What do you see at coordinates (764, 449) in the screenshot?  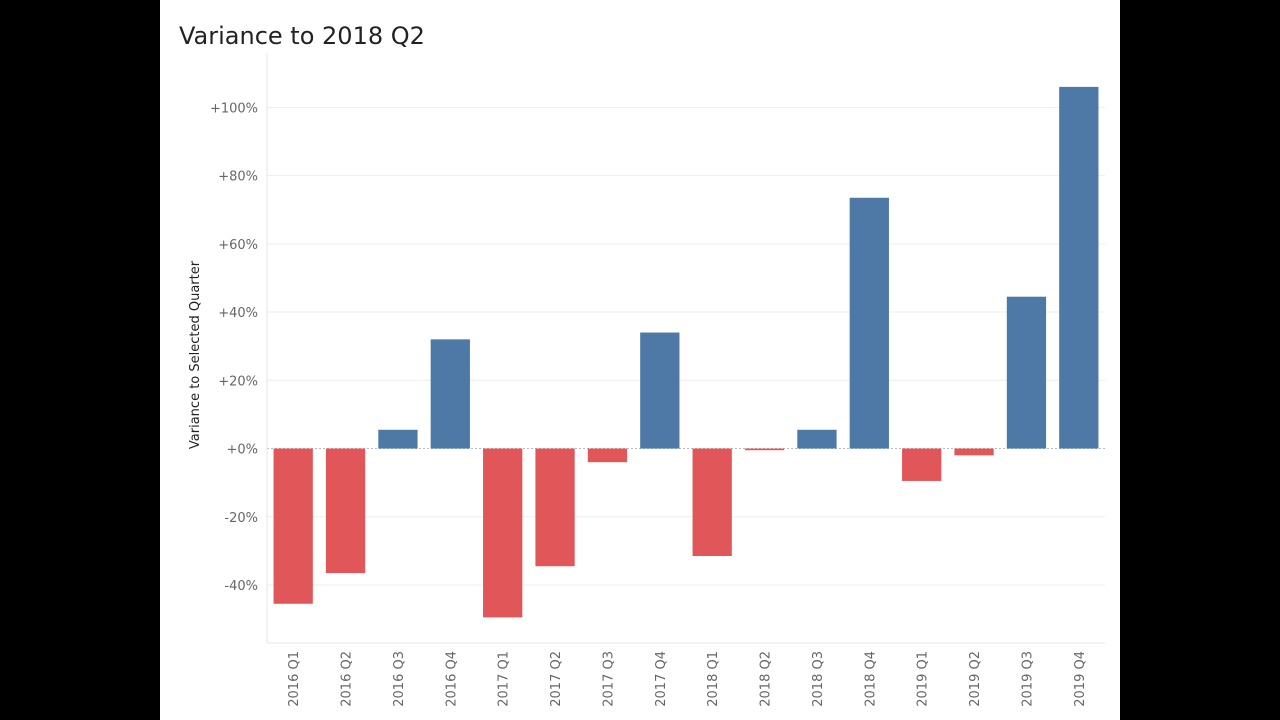 I see `bar-2018-q2` at bounding box center [764, 449].